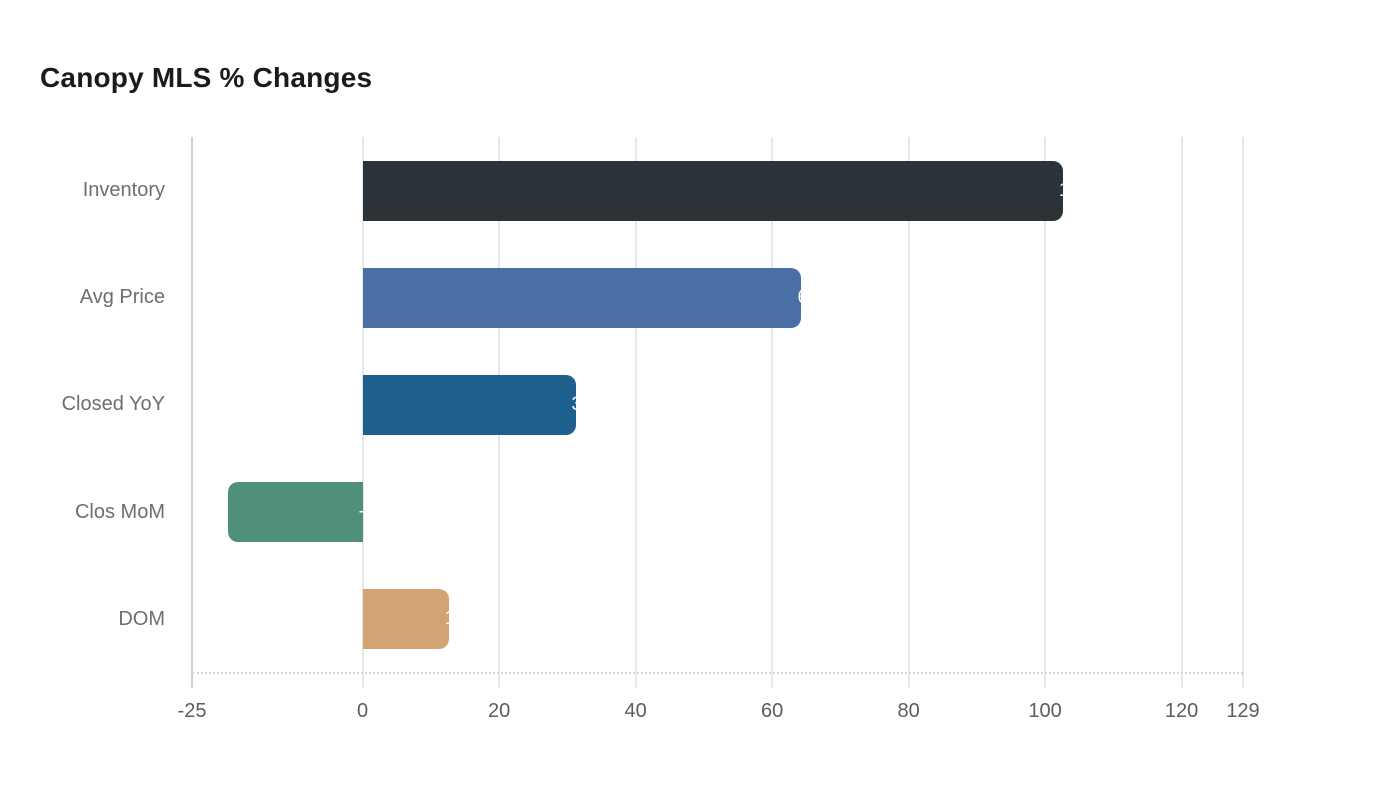 The image size is (1400, 800). What do you see at coordinates (295, 512) in the screenshot?
I see `bar-clos-mom` at bounding box center [295, 512].